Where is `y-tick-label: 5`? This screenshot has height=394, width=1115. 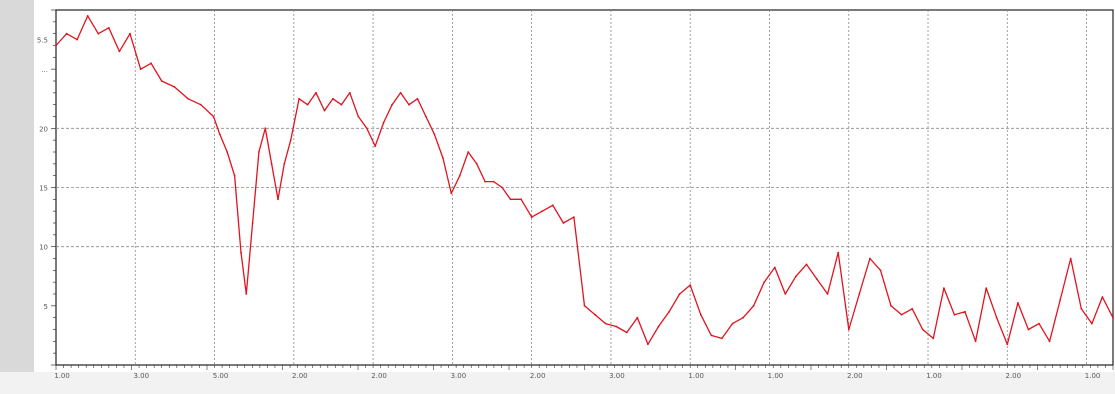
y-tick-label: 5 is located at coordinates (46, 307).